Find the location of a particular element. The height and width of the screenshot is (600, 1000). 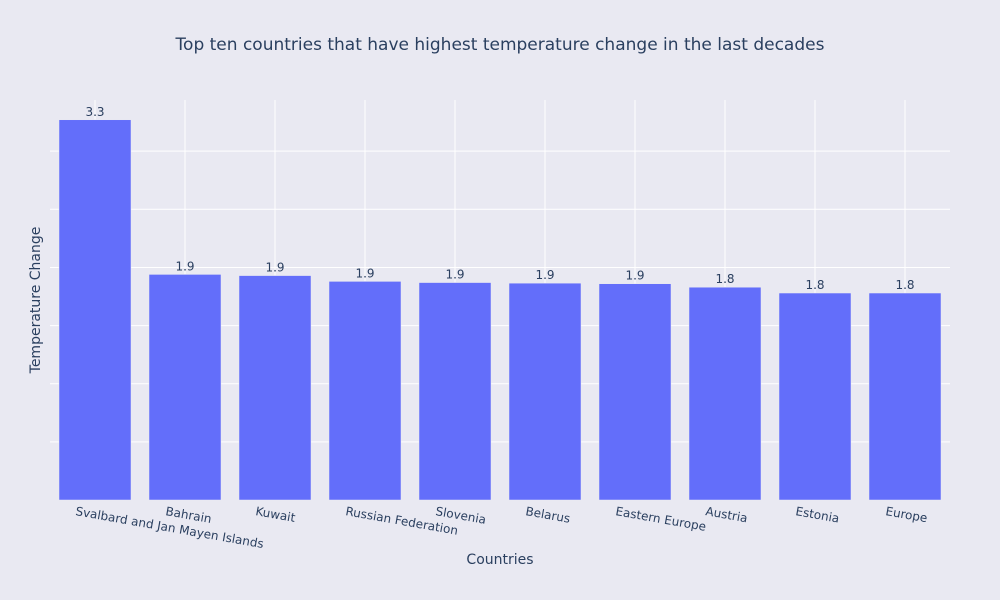

x-tick-label: Kuwait is located at coordinates (275, 514).